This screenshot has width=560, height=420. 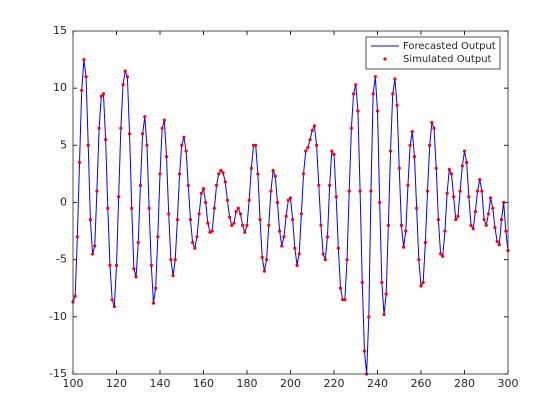 I want to click on x-tick-label: 180, so click(x=247, y=383).